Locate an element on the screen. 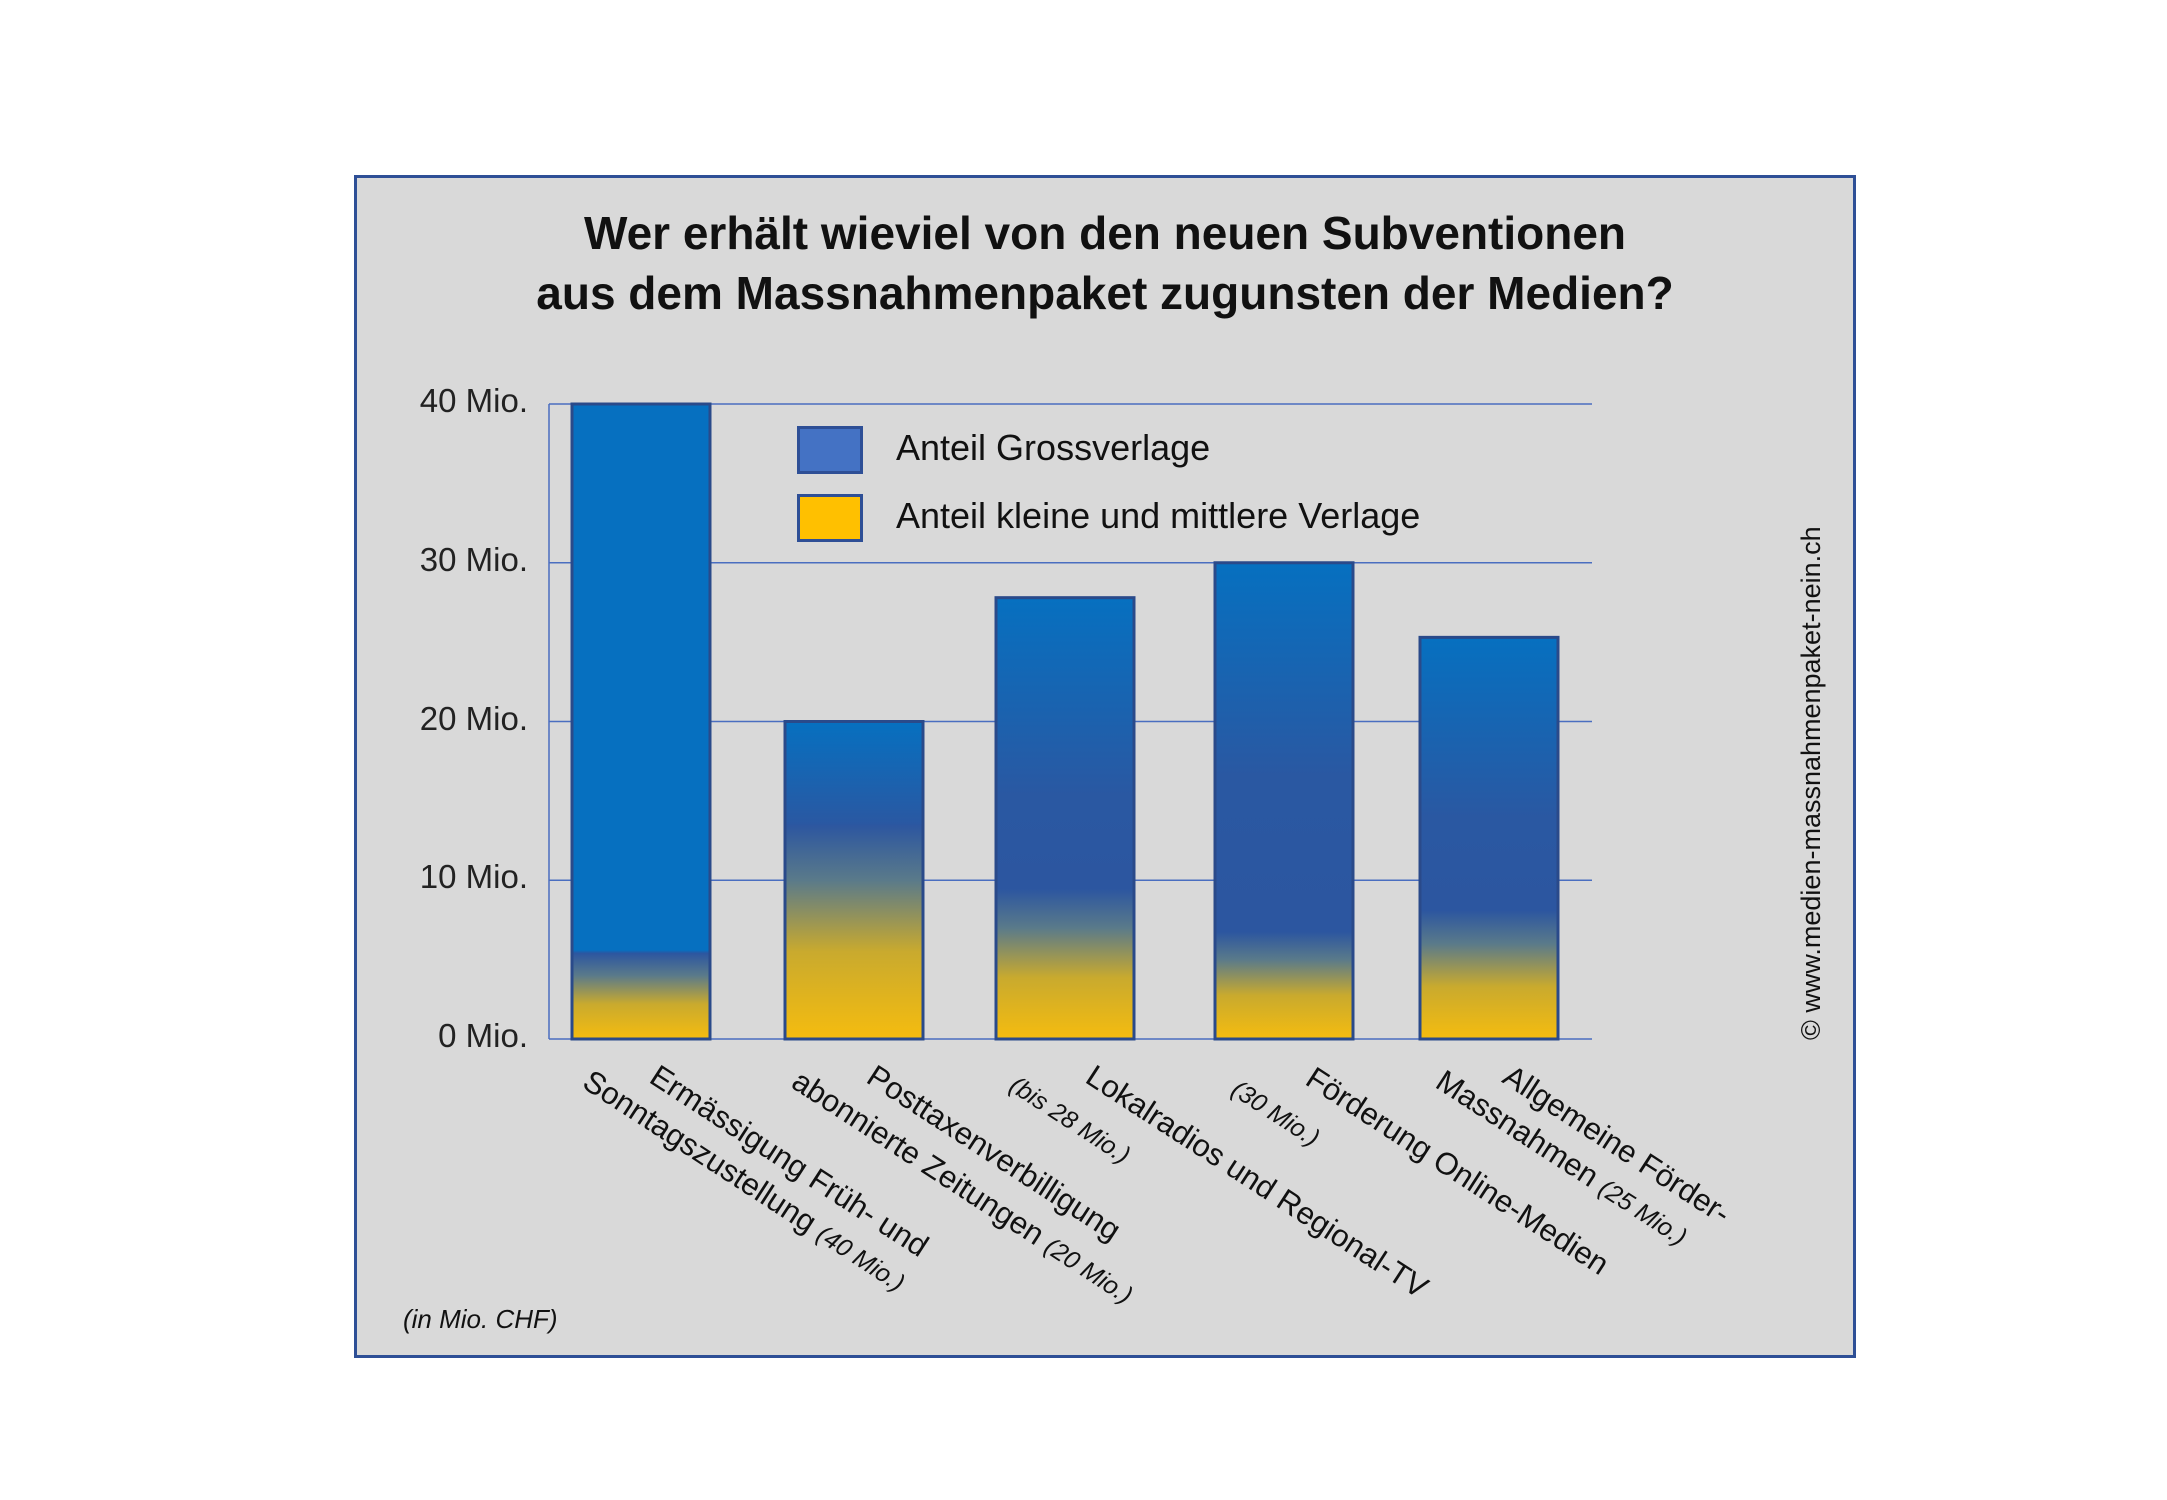  y-tick-label: 0 Mio. is located at coordinates (483, 1035).